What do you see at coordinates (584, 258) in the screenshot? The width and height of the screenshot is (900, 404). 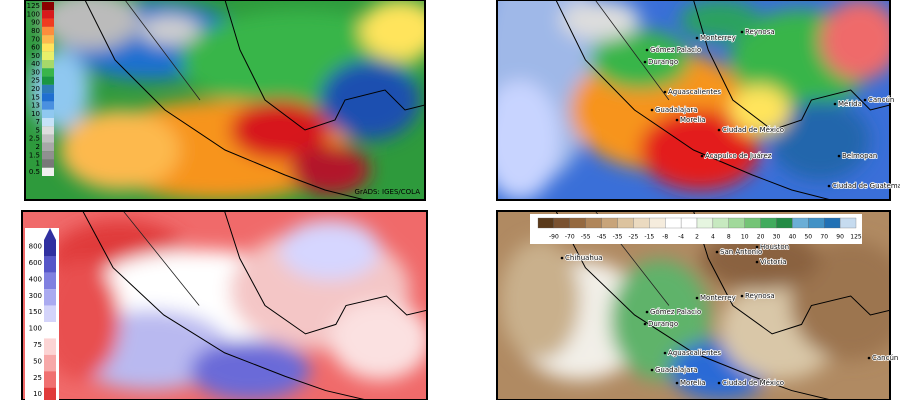 I see `city-label: Chihuahua` at bounding box center [584, 258].